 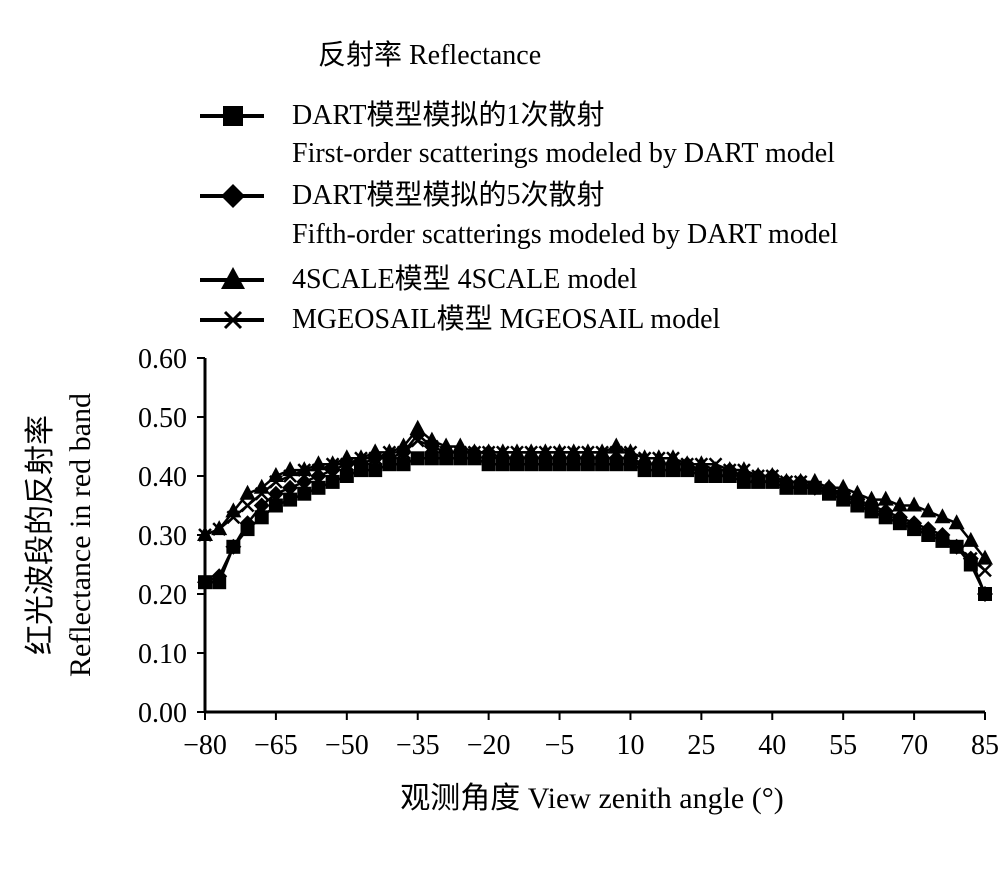 What do you see at coordinates (233, 320) in the screenshot?
I see `x-marker-icon` at bounding box center [233, 320].